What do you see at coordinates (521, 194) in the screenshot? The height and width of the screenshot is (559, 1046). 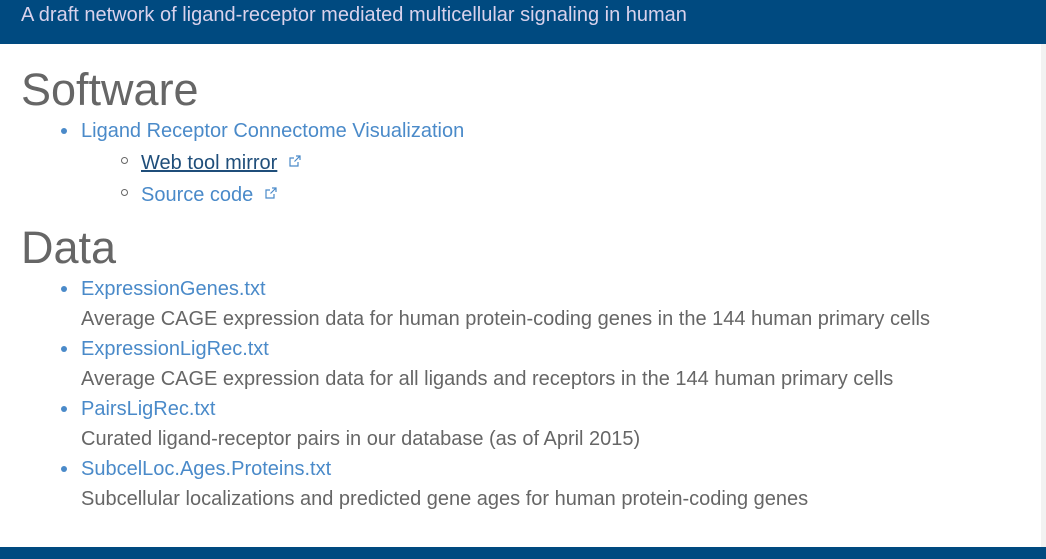 I see `list-item-source-code: Source code` at bounding box center [521, 194].